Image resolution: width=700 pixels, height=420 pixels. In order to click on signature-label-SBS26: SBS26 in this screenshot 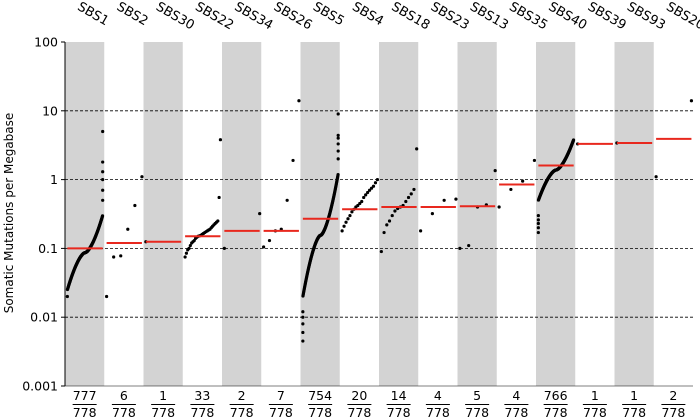, I will do `click(293, 16)`.